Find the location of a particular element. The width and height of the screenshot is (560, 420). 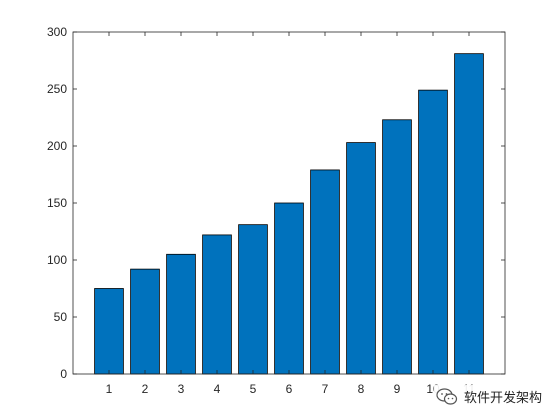

watermark-text: 软件开发架构 is located at coordinates (502, 398).